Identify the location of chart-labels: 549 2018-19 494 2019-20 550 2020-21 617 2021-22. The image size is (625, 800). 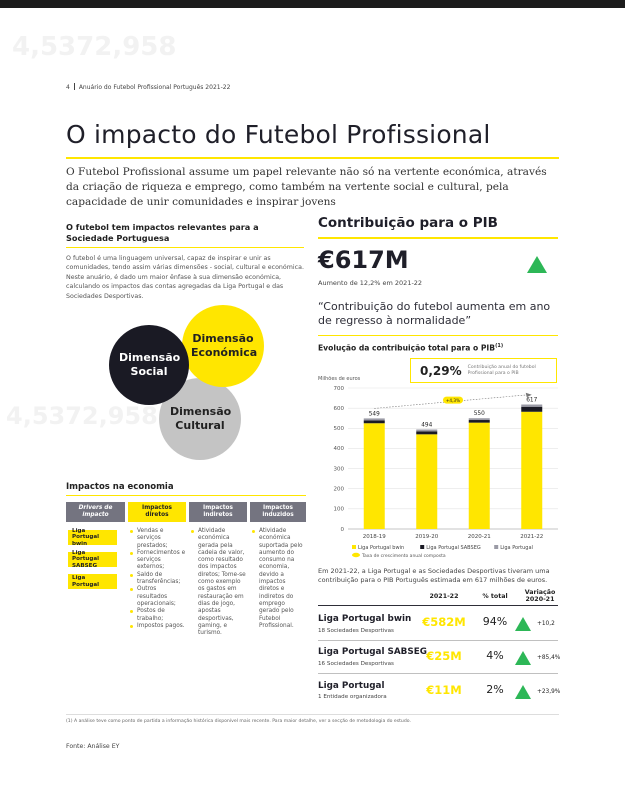
(453, 469).